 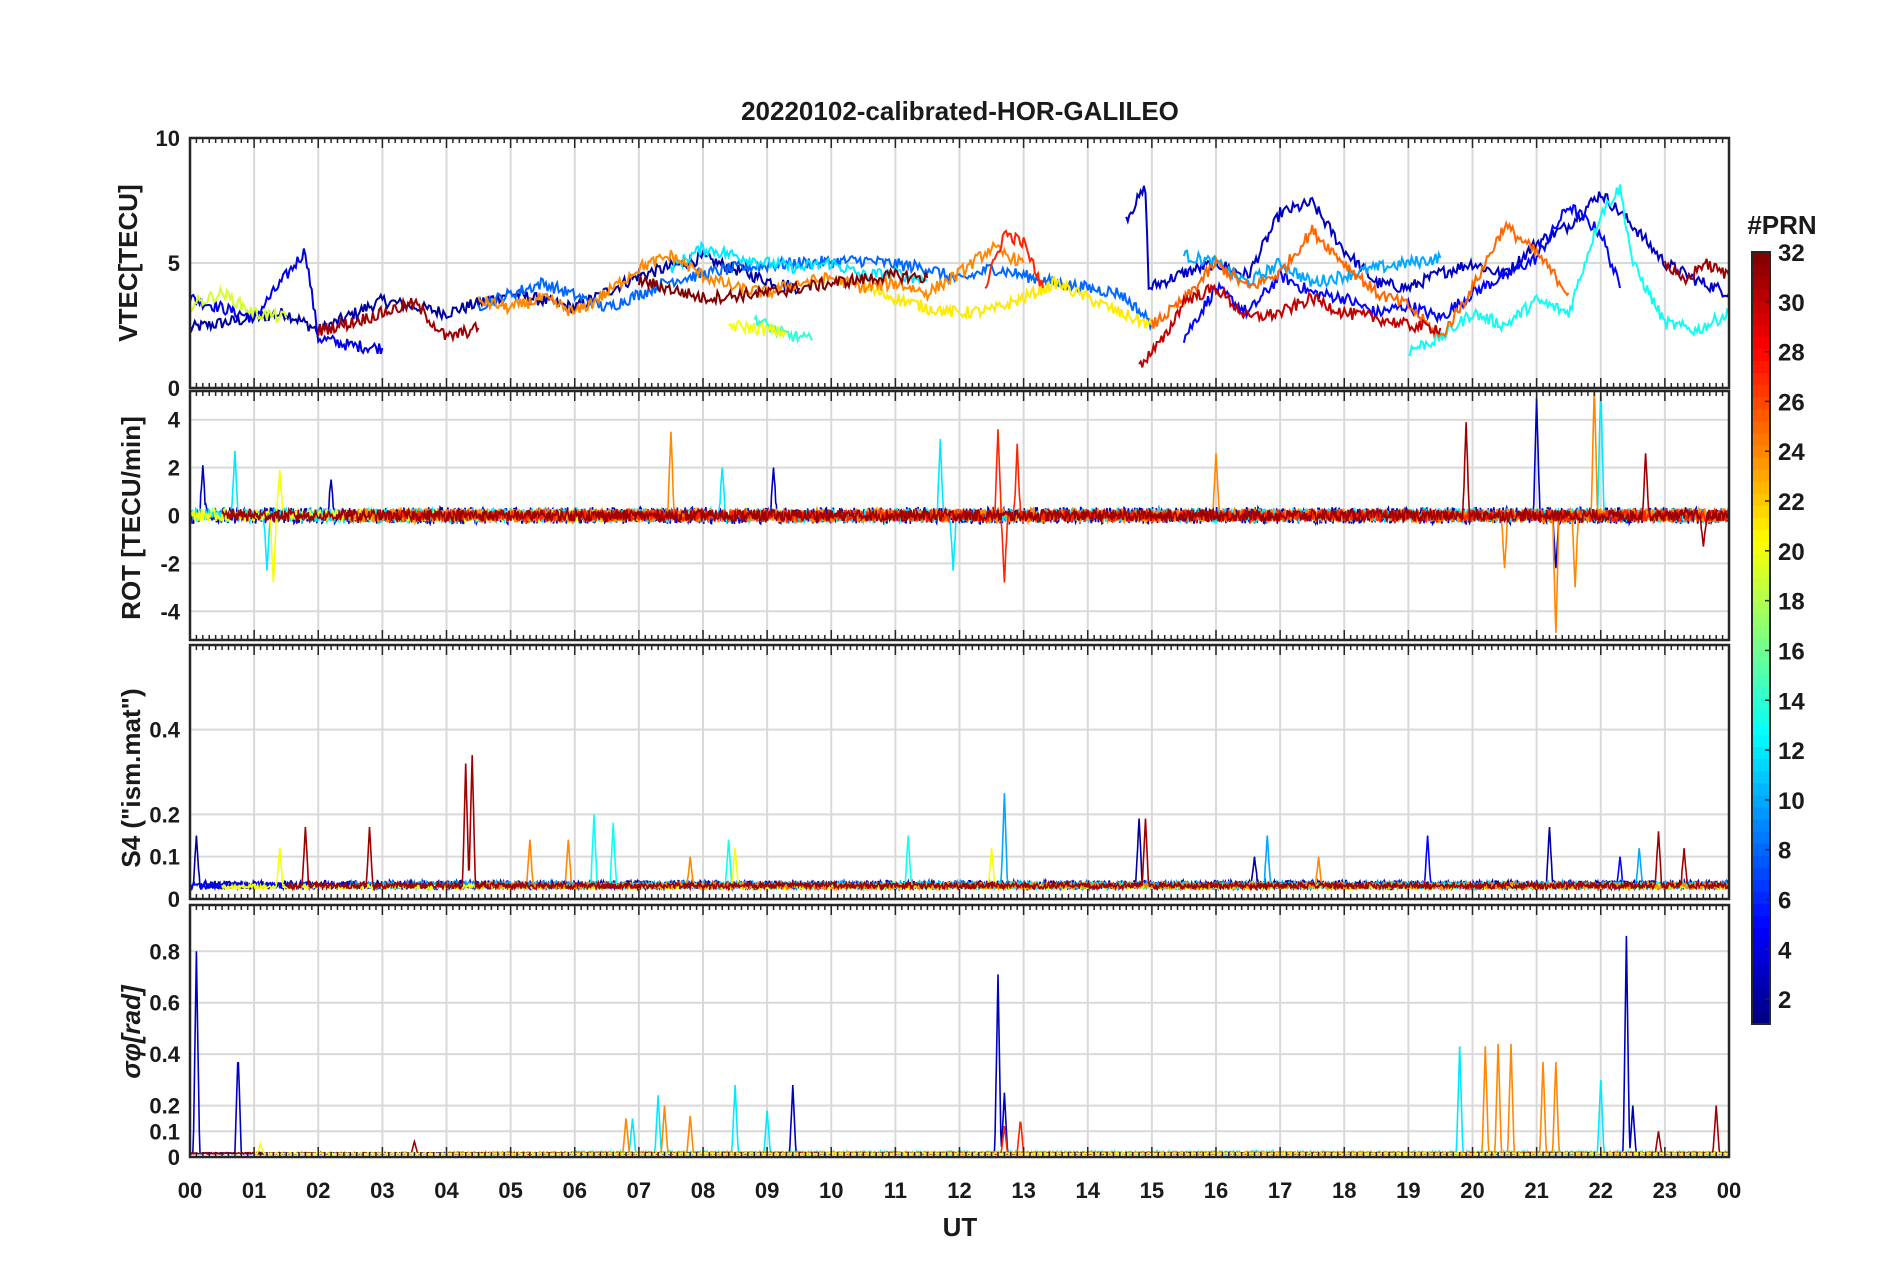 What do you see at coordinates (1791, 801) in the screenshot?
I see `colorbar-tick-label: 10` at bounding box center [1791, 801].